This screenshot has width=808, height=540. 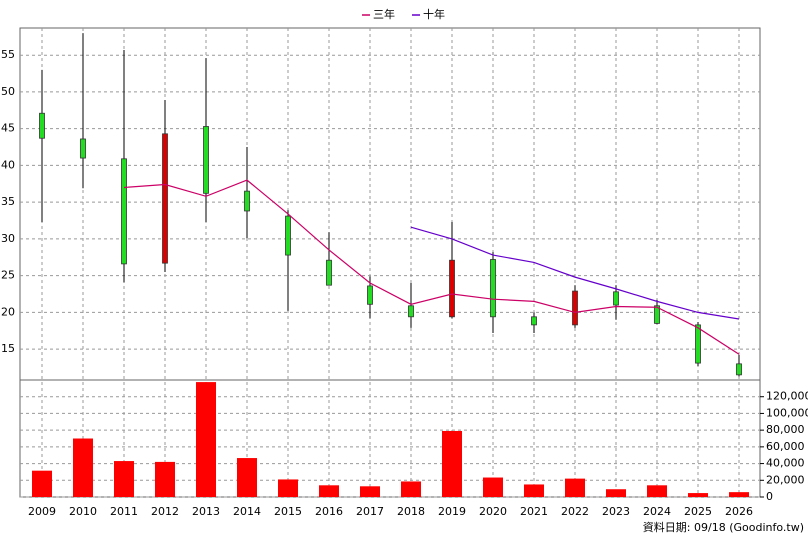 What do you see at coordinates (8, 275) in the screenshot?
I see `y-tick-label: 25` at bounding box center [8, 275].